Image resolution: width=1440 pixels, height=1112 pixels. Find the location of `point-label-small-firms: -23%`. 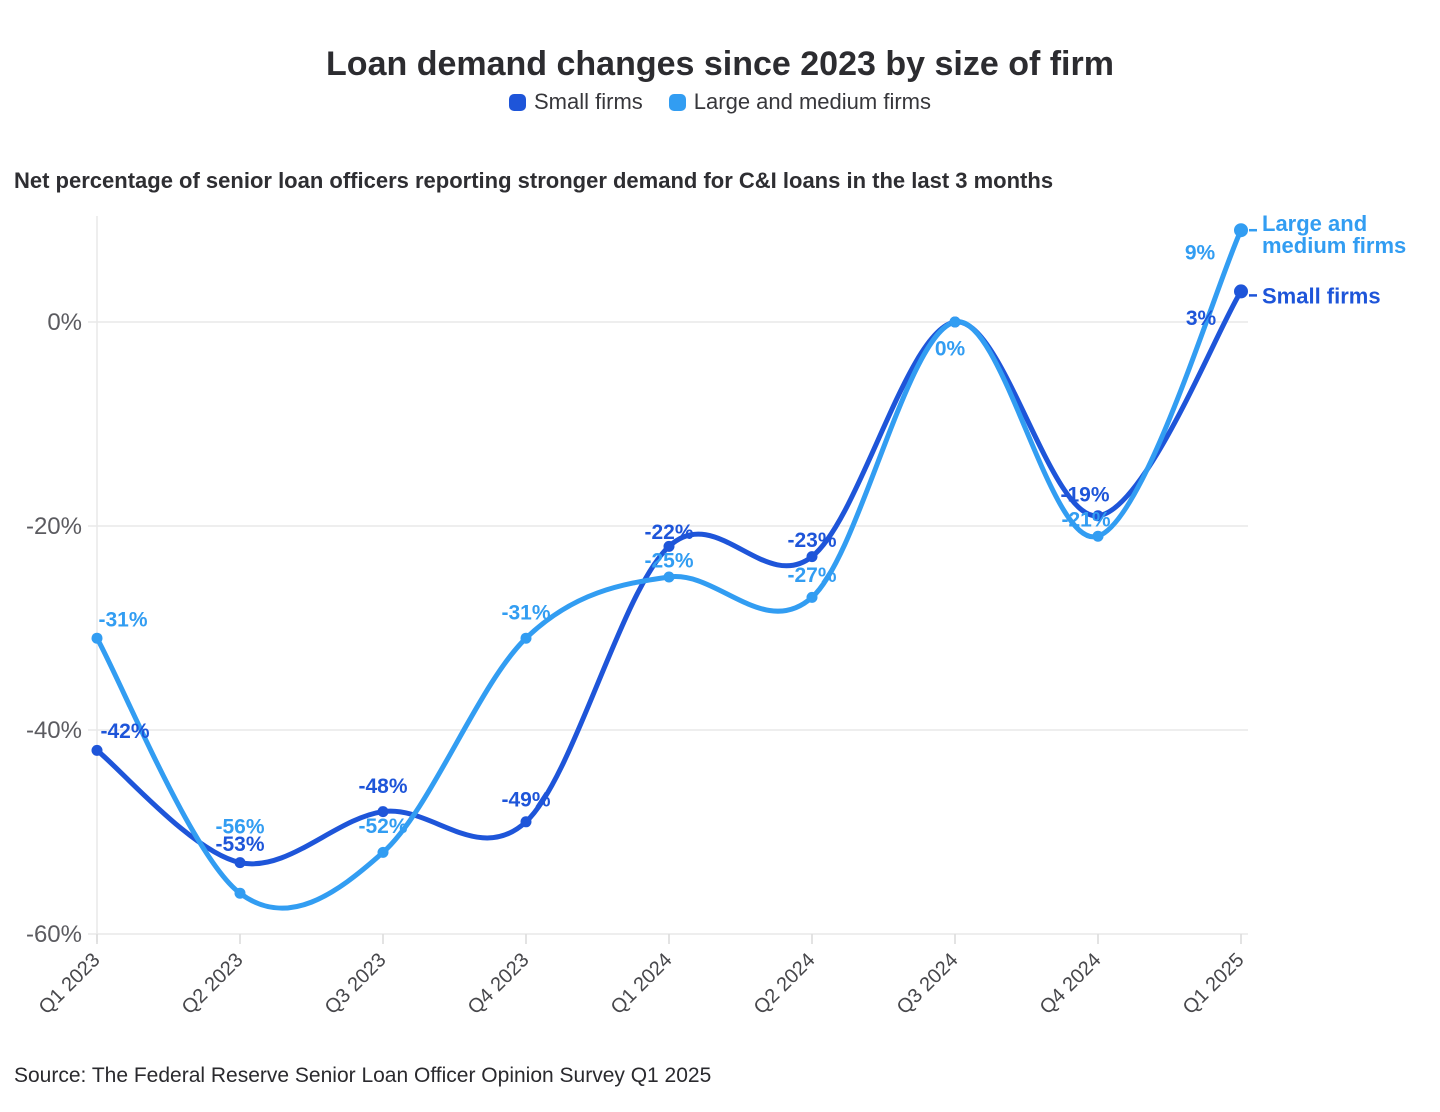

point-label-small-firms: -23% is located at coordinates (811, 540).